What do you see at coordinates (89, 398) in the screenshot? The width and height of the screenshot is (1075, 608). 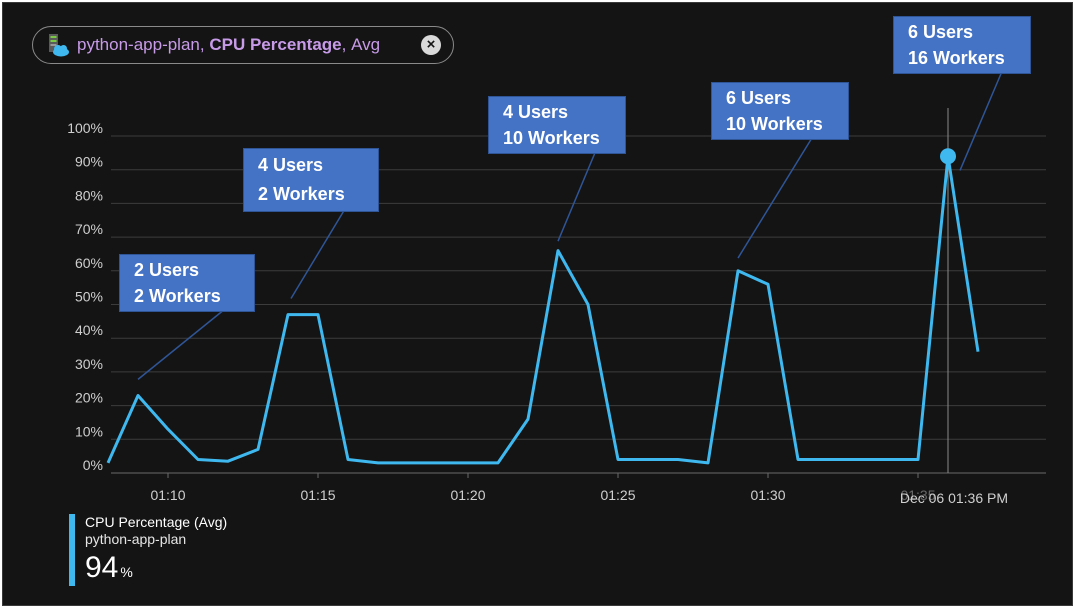 I see `y-tick-label: 20%` at bounding box center [89, 398].